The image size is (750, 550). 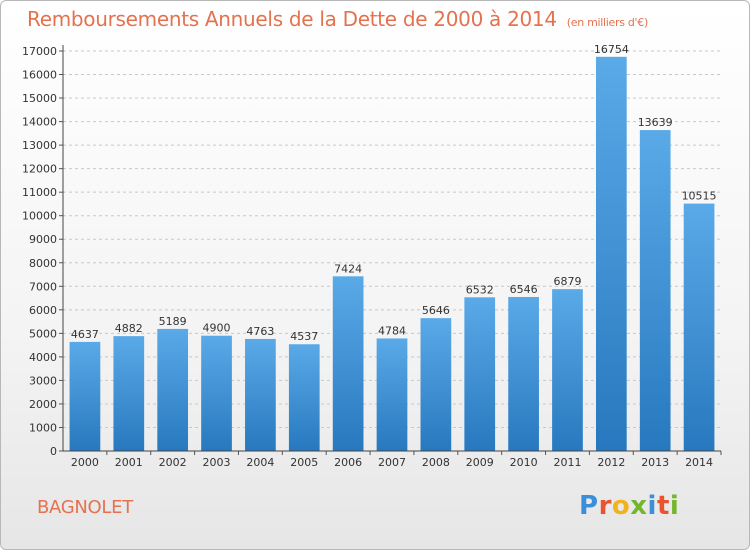 What do you see at coordinates (260, 462) in the screenshot?
I see `x-tick-label-2004: 2004` at bounding box center [260, 462].